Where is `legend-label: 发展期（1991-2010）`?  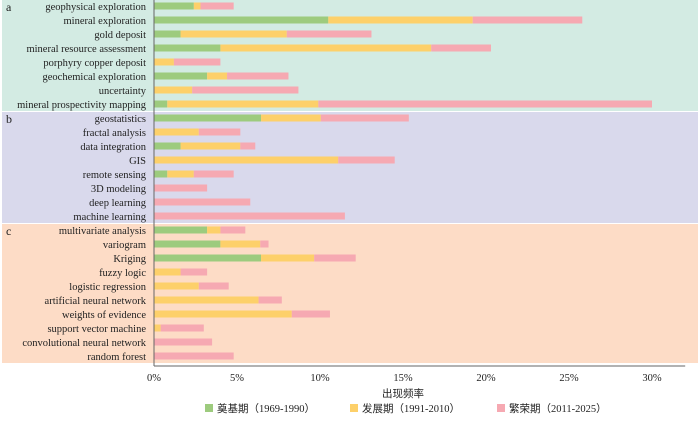 legend-label: 发展期（1991-2010） is located at coordinates (411, 408).